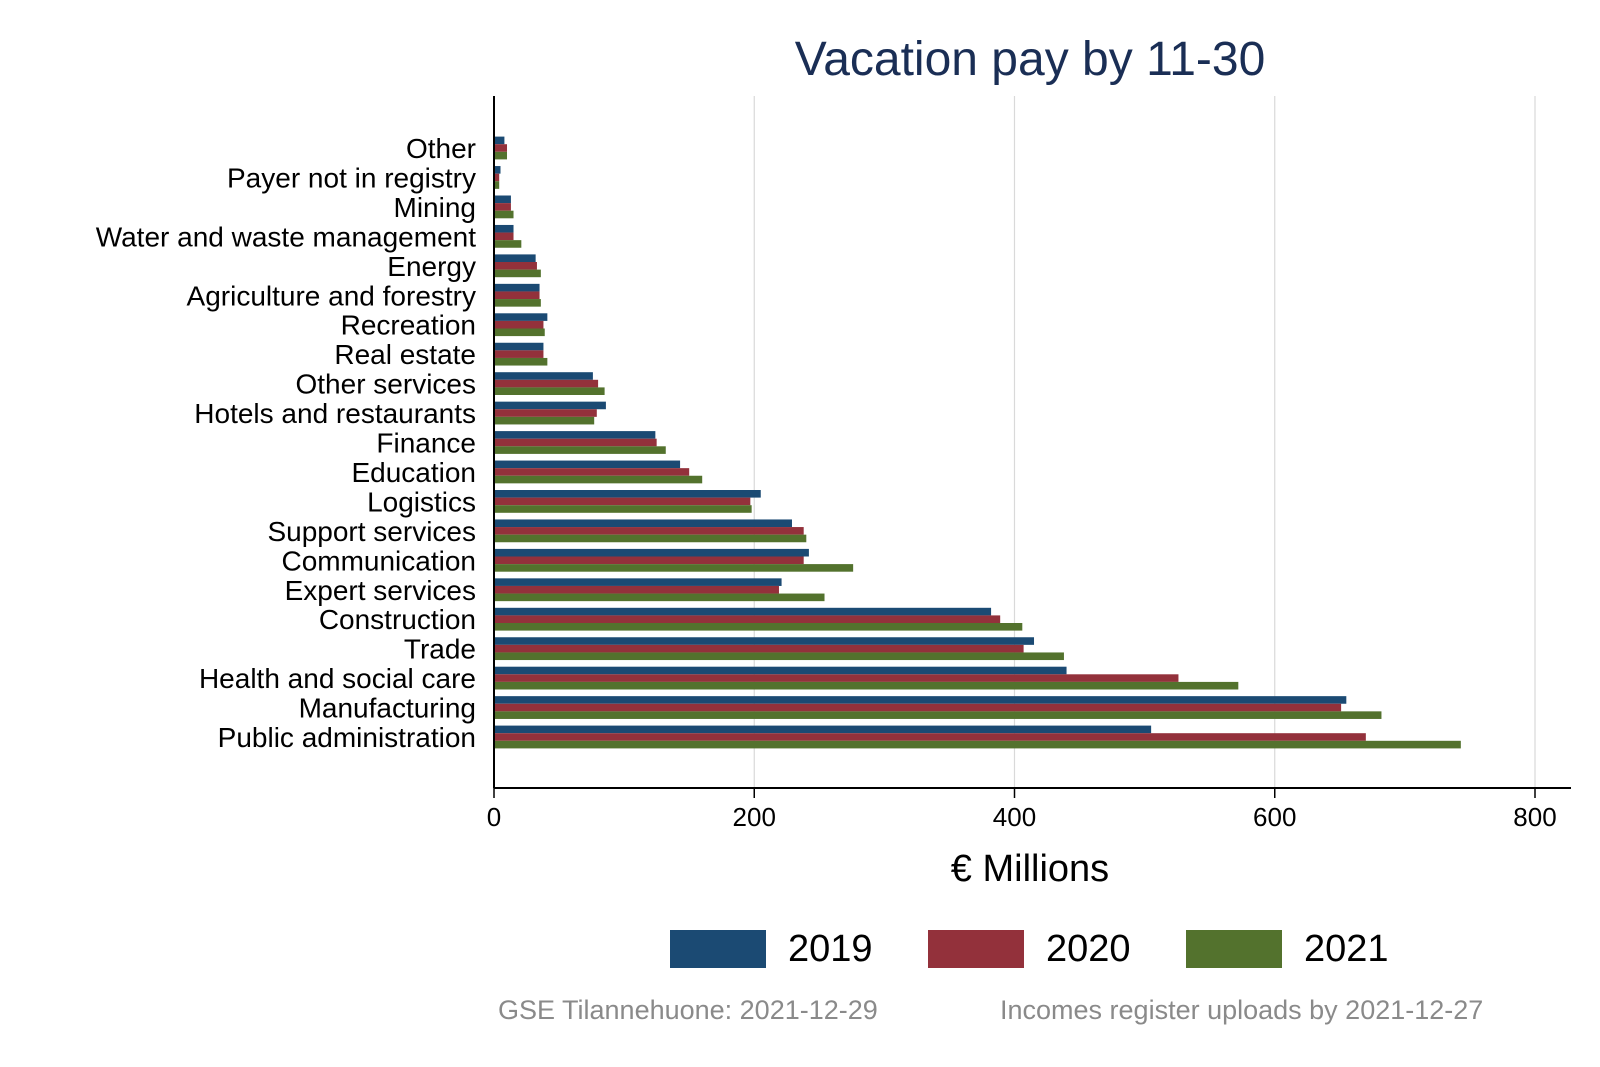 Image resolution: width=1600 pixels, height=1067 pixels. What do you see at coordinates (413, 472) in the screenshot?
I see `category-label: Education` at bounding box center [413, 472].